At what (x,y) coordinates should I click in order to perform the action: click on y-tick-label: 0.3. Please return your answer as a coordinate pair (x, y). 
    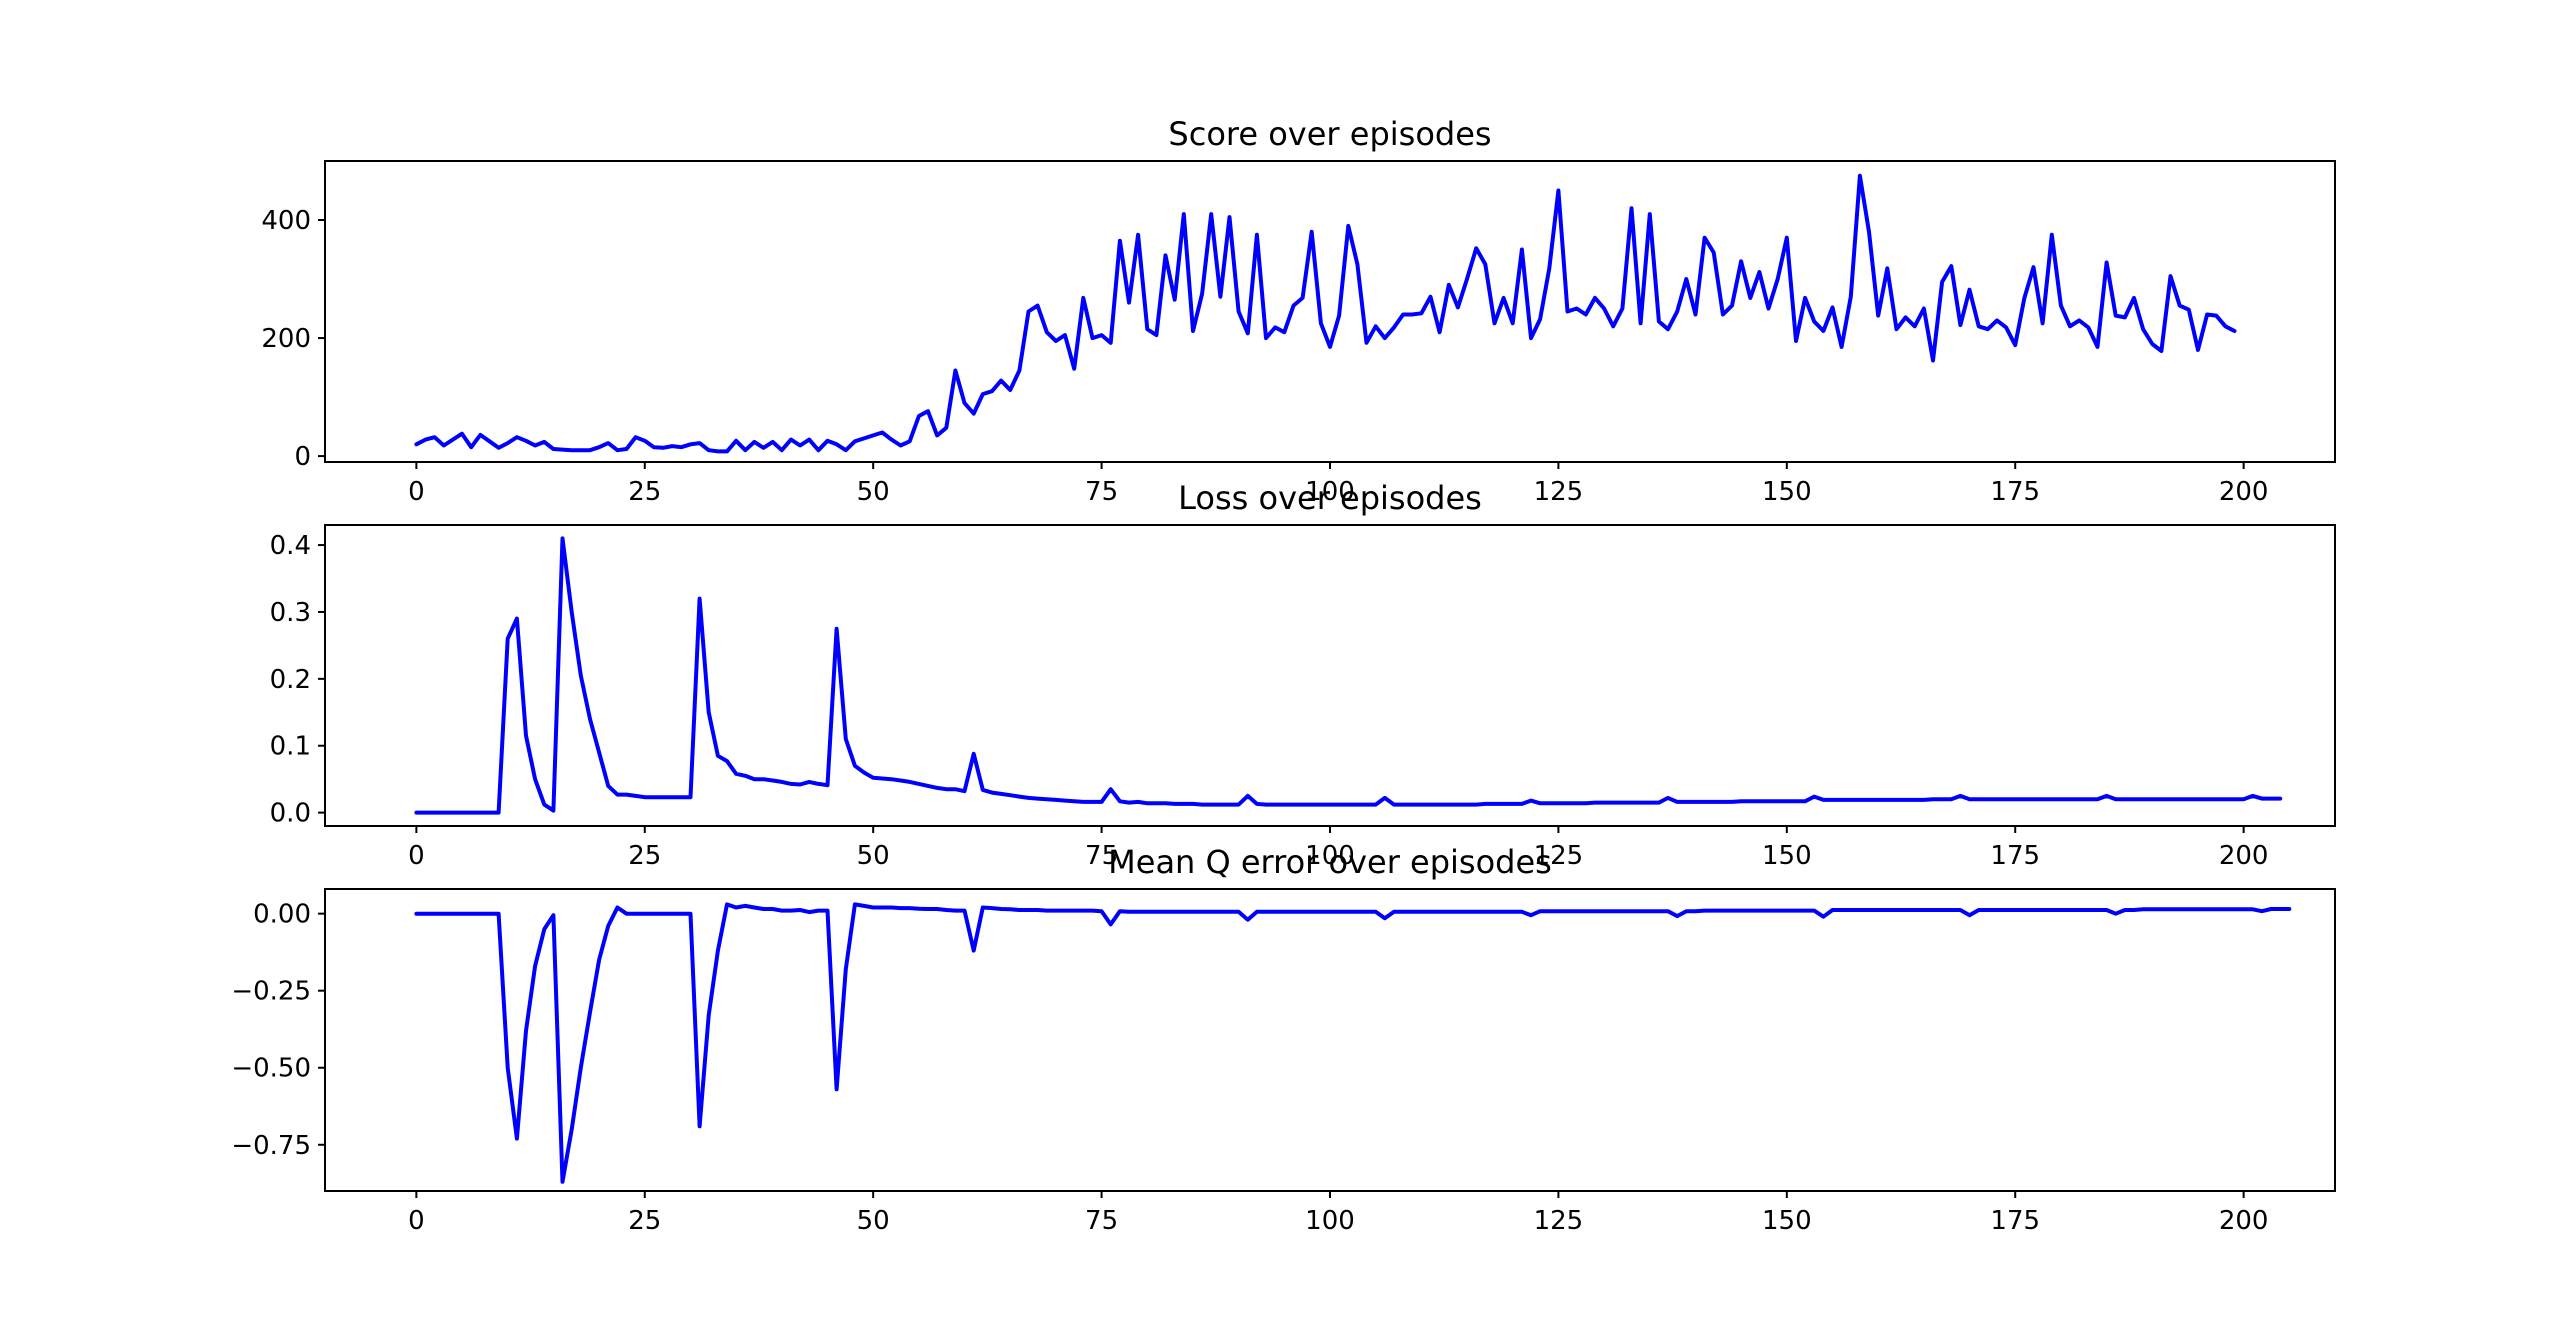
    Looking at the image, I should click on (290, 613).